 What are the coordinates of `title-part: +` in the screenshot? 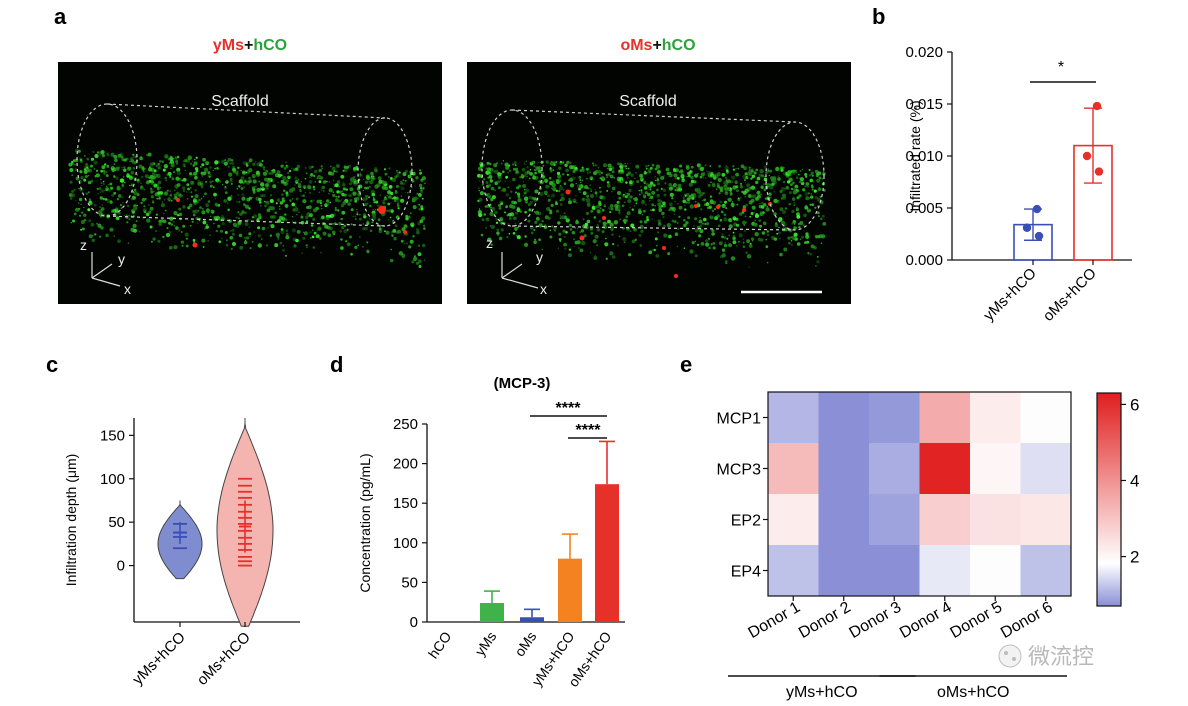 It's located at (656, 45).